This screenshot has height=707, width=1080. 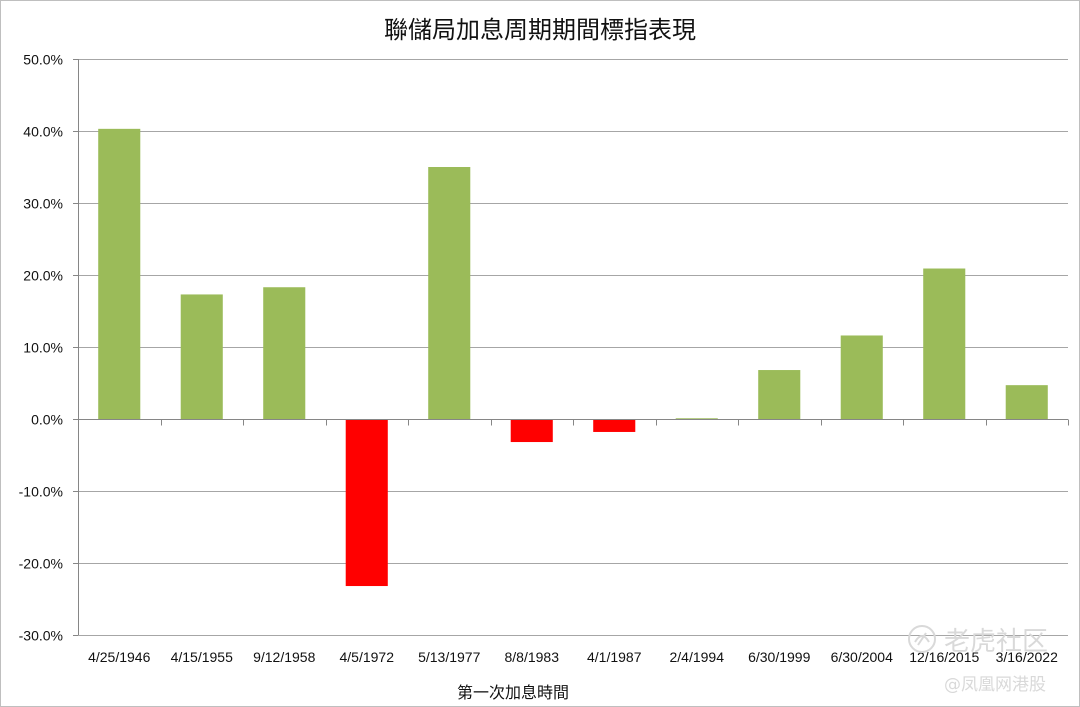 I want to click on x-tick-label: 2/4/1994, so click(x=697, y=657).